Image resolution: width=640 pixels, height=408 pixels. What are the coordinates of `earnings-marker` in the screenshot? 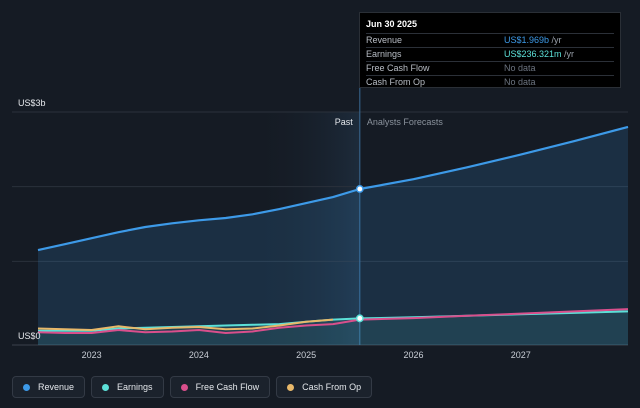 It's located at (359, 318).